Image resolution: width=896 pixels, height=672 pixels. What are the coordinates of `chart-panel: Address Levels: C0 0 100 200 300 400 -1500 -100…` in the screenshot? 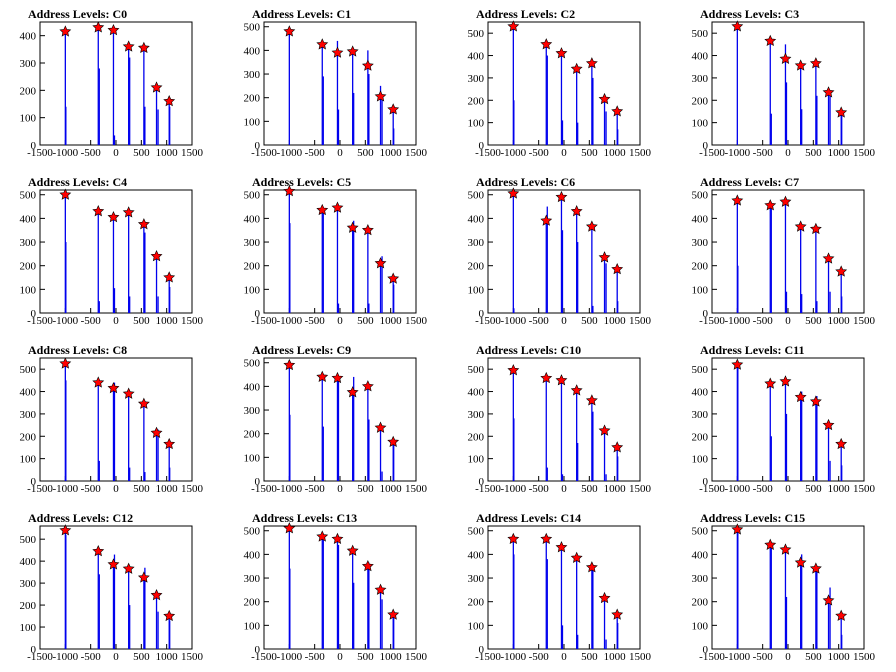 It's located at (112, 83).